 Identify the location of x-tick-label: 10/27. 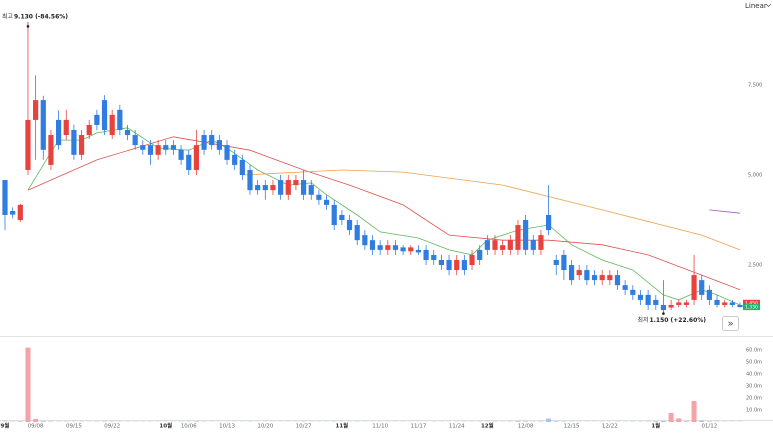
(304, 427).